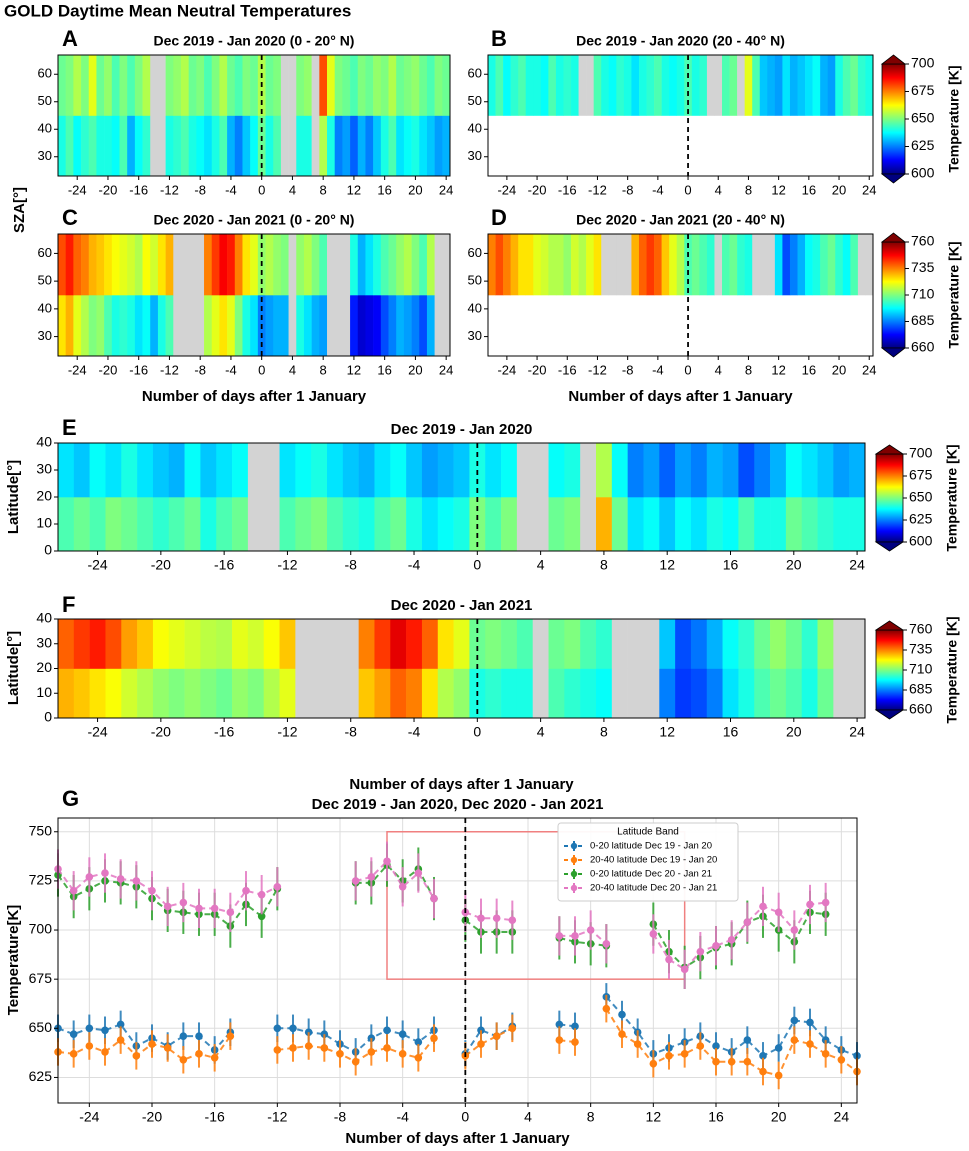 This screenshot has width=969, height=1151. Describe the element at coordinates (779, 1117) in the screenshot. I see `x-tick-label: 20` at that location.